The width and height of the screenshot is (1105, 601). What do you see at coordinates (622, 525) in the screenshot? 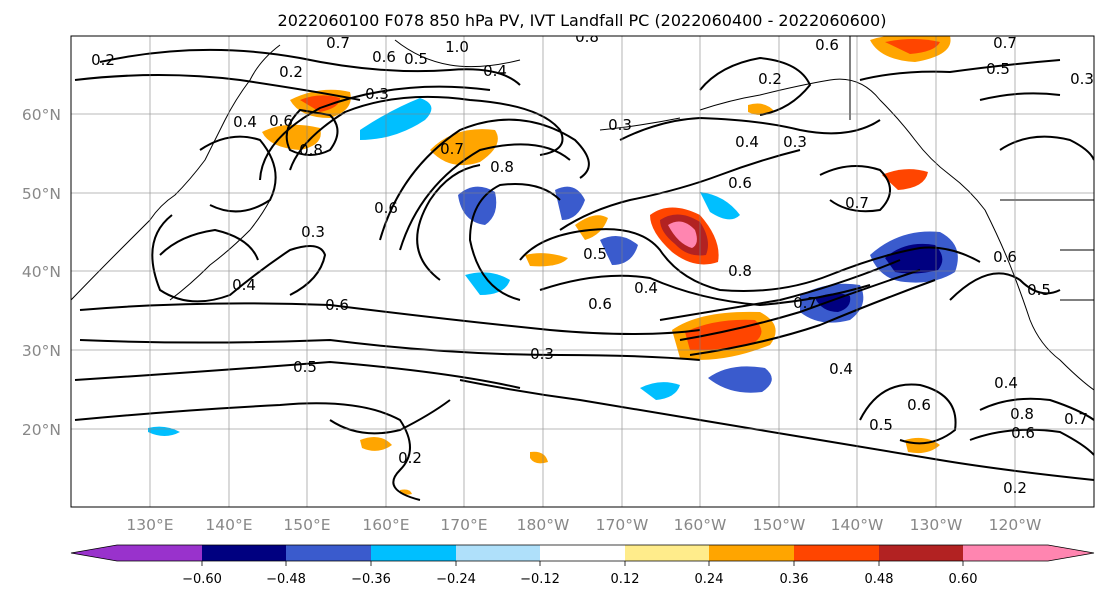
I see `lon-label: 170°W` at bounding box center [622, 525].